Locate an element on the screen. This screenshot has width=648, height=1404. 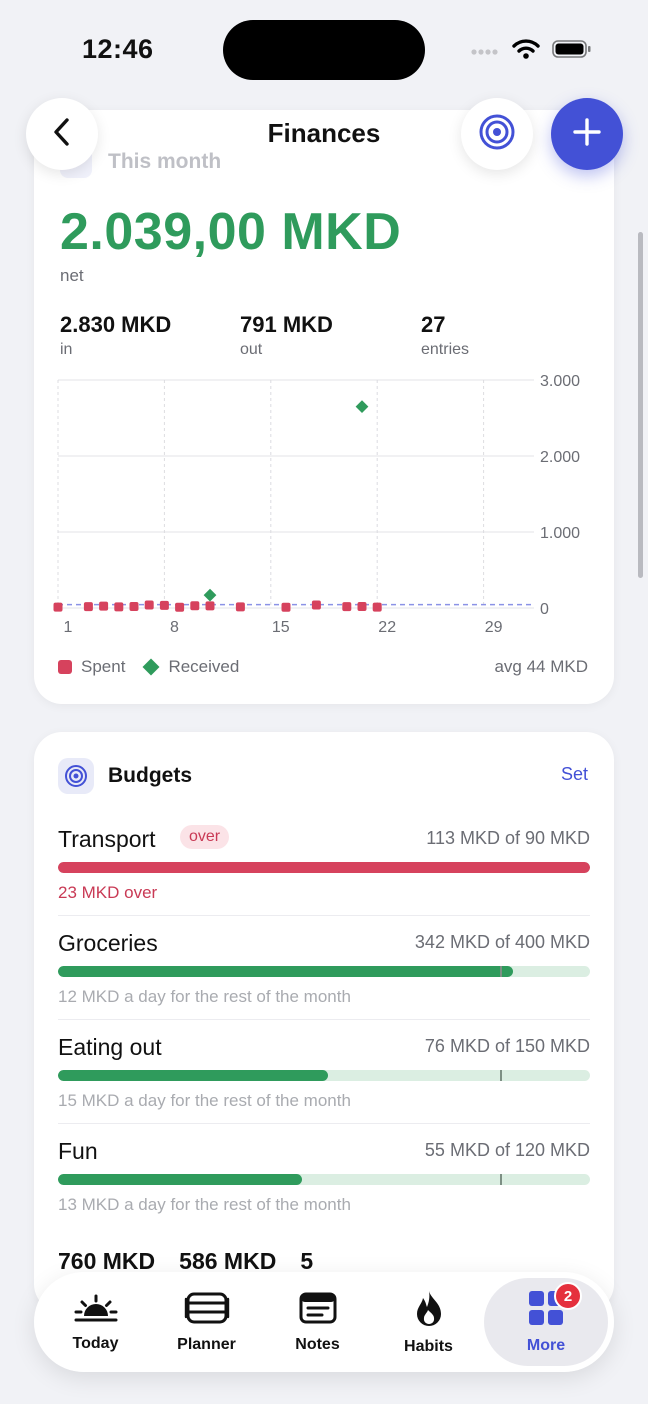
chevron-left-icon is located at coordinates (62, 134).